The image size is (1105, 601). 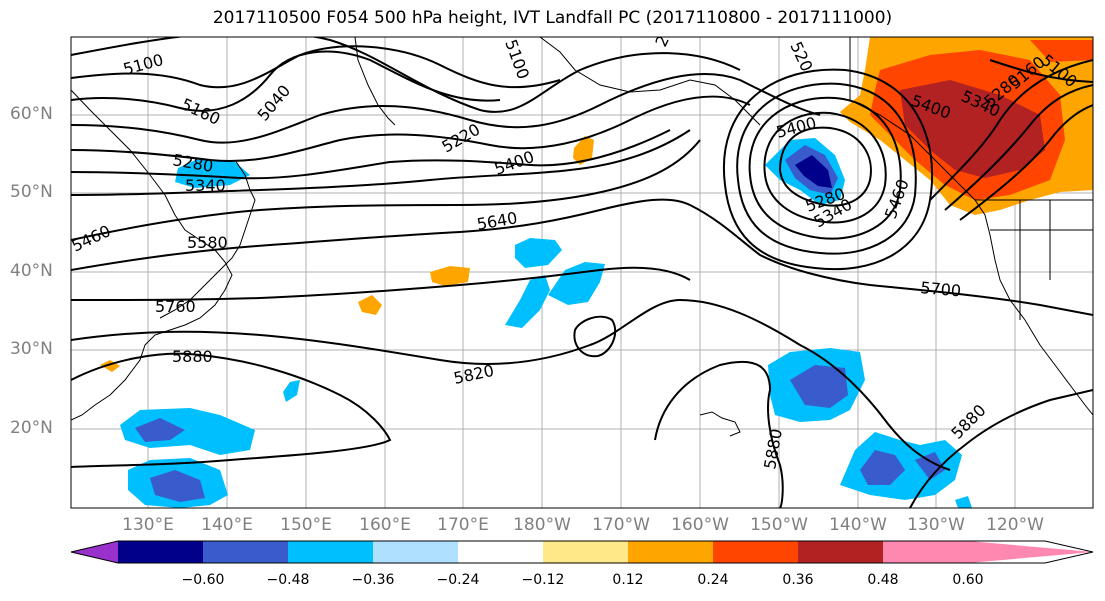 What do you see at coordinates (798, 580) in the screenshot?
I see `colorbar-tick-label: 0.36` at bounding box center [798, 580].